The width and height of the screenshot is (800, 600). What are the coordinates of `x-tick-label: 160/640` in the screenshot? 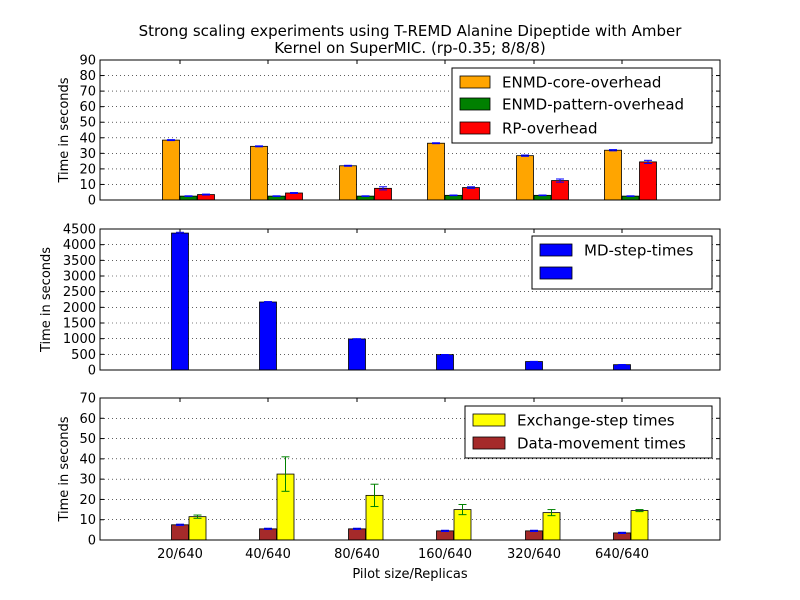 It's located at (445, 554).